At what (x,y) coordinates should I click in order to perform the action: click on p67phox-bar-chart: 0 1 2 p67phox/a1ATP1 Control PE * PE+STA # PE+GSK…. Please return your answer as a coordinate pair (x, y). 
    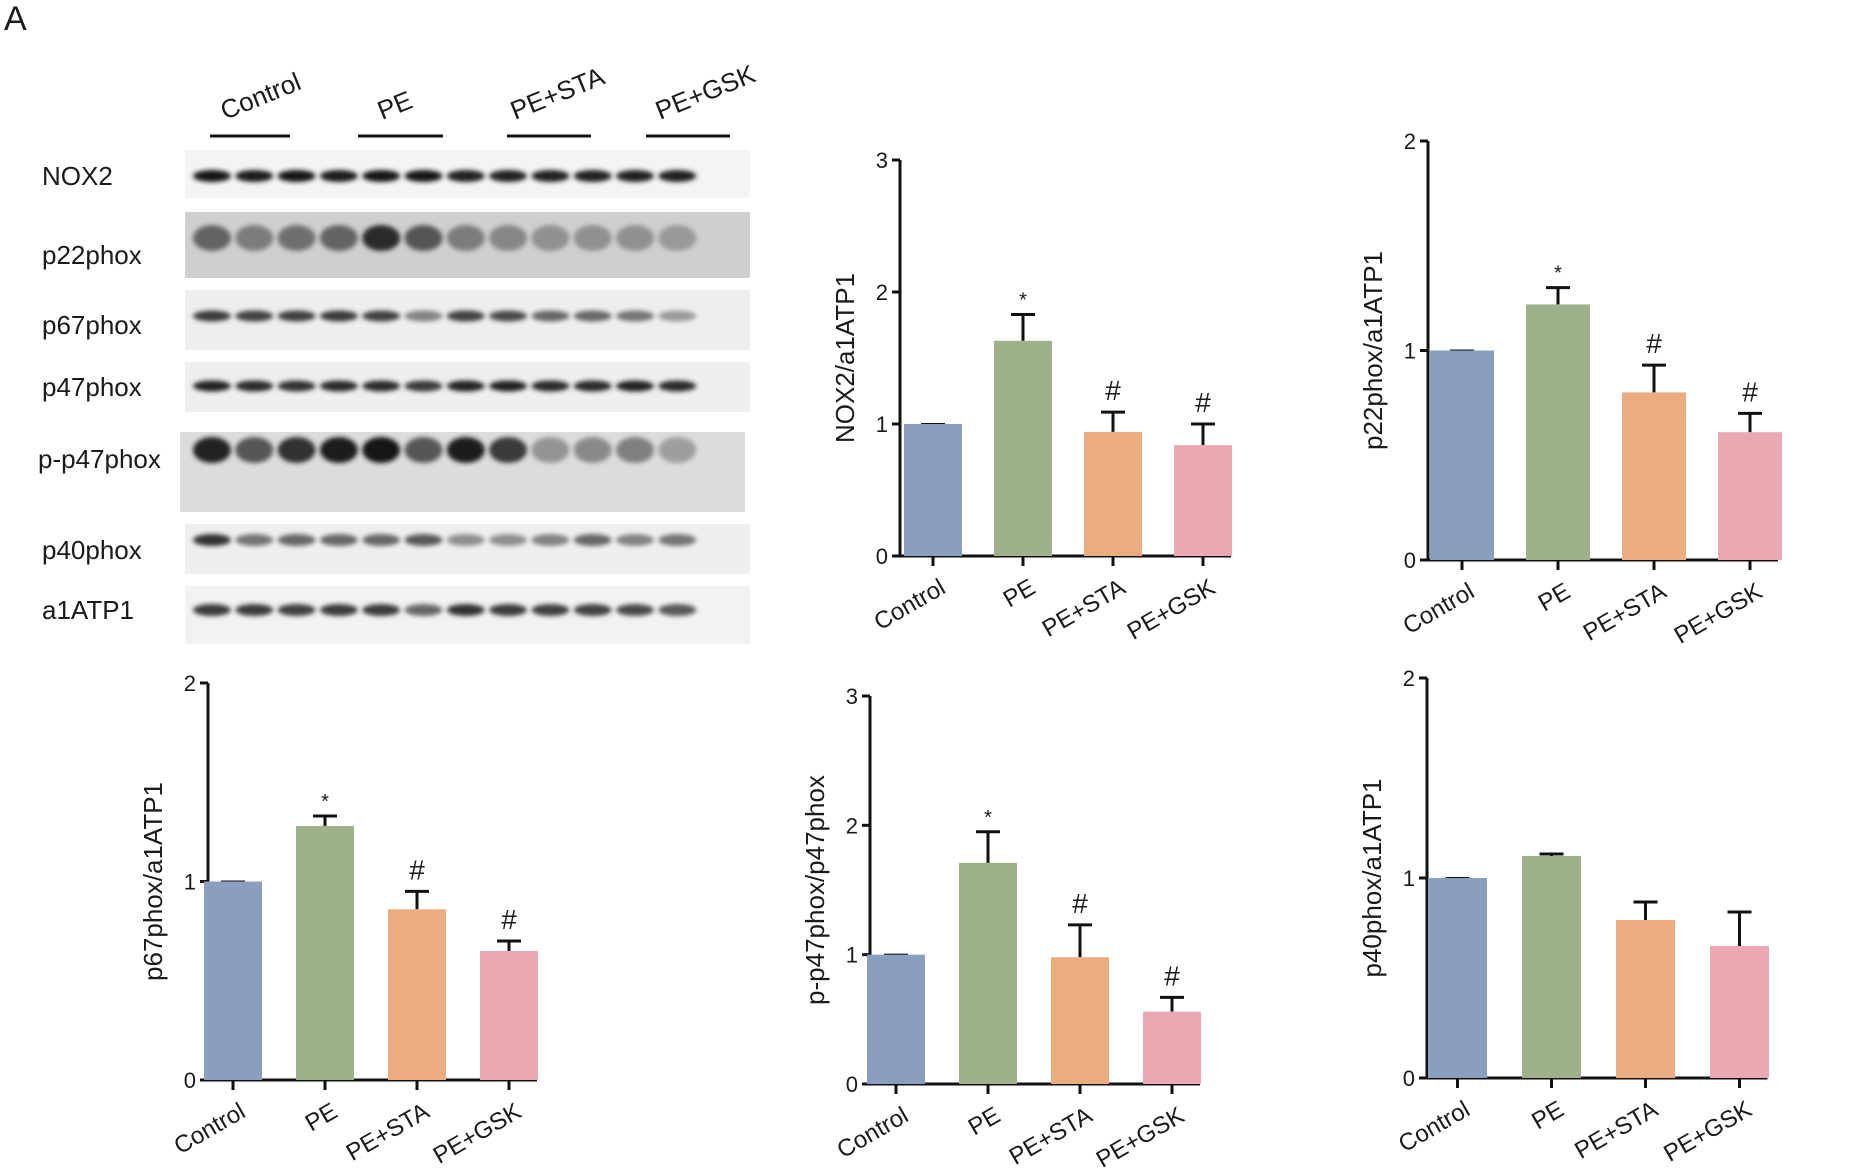
    Looking at the image, I should click on (338, 920).